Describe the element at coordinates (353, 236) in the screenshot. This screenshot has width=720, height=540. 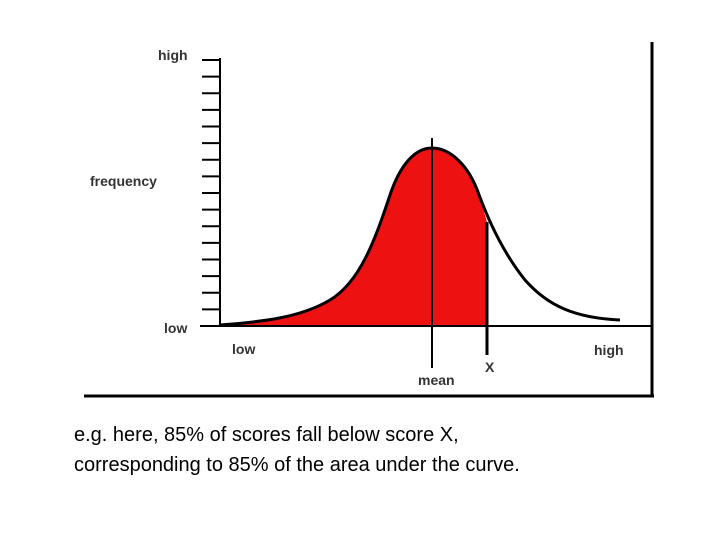
I see `shaded-area-below-x` at that location.